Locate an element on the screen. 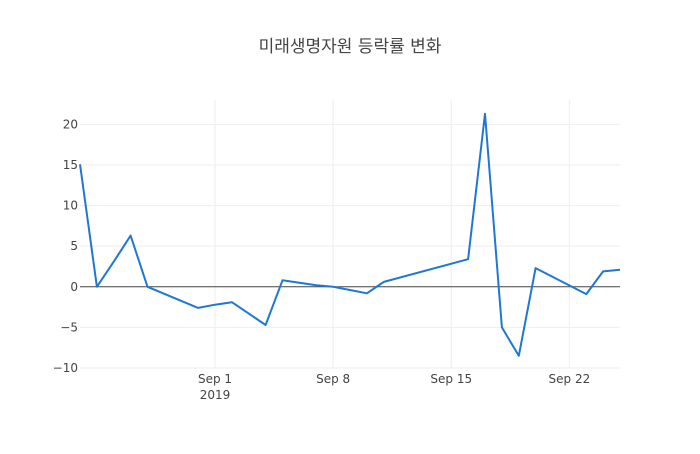  x-tick-label: Sep 22 is located at coordinates (570, 379).